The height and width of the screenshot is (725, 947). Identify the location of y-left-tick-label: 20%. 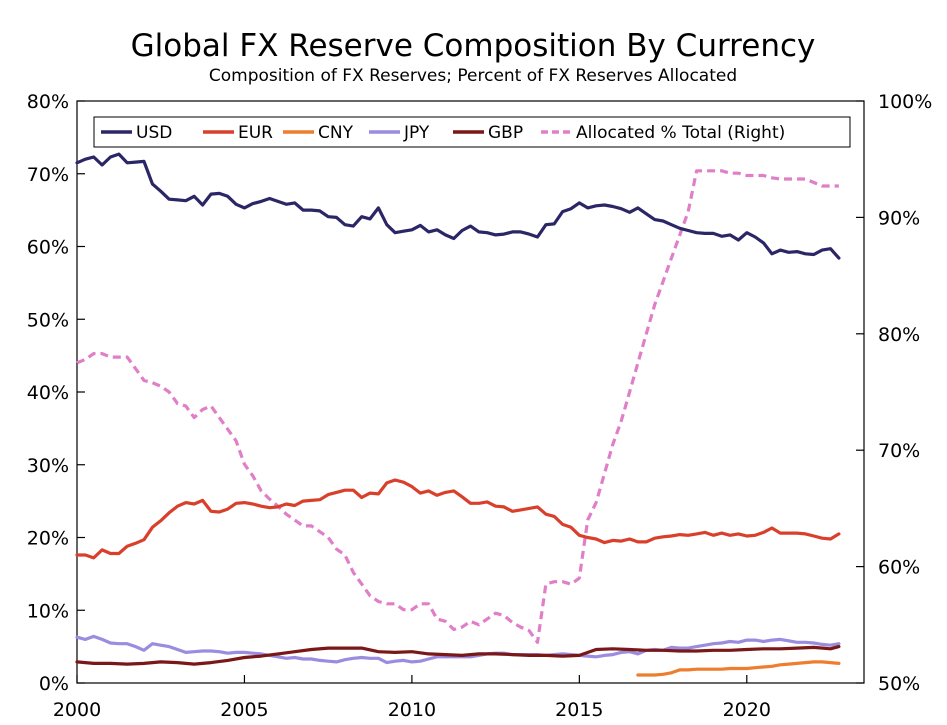
(48, 539).